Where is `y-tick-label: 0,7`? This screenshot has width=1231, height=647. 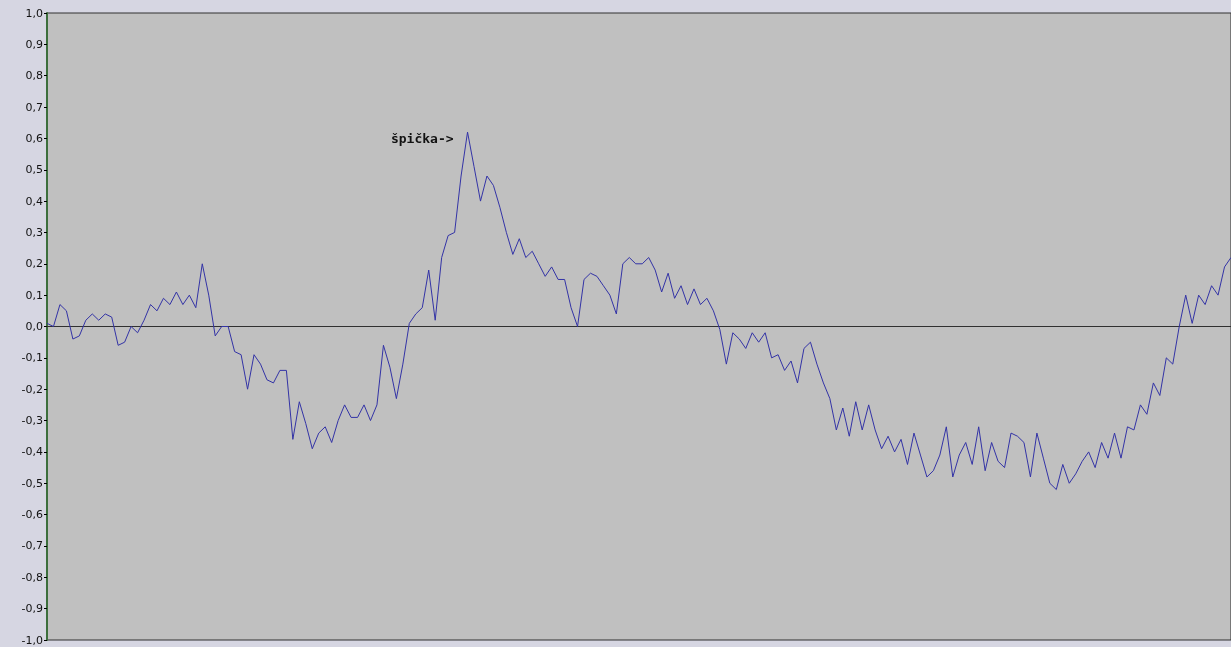 y-tick-label: 0,7 is located at coordinates (34, 107).